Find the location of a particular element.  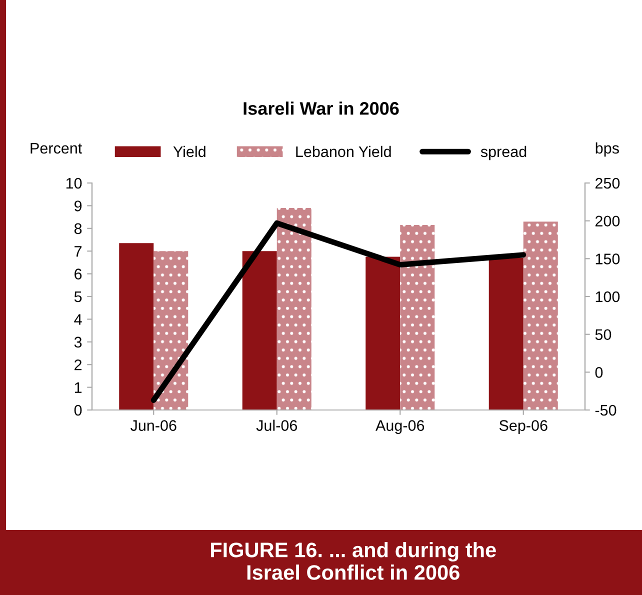

y2-tick-label: 50 is located at coordinates (603, 334).